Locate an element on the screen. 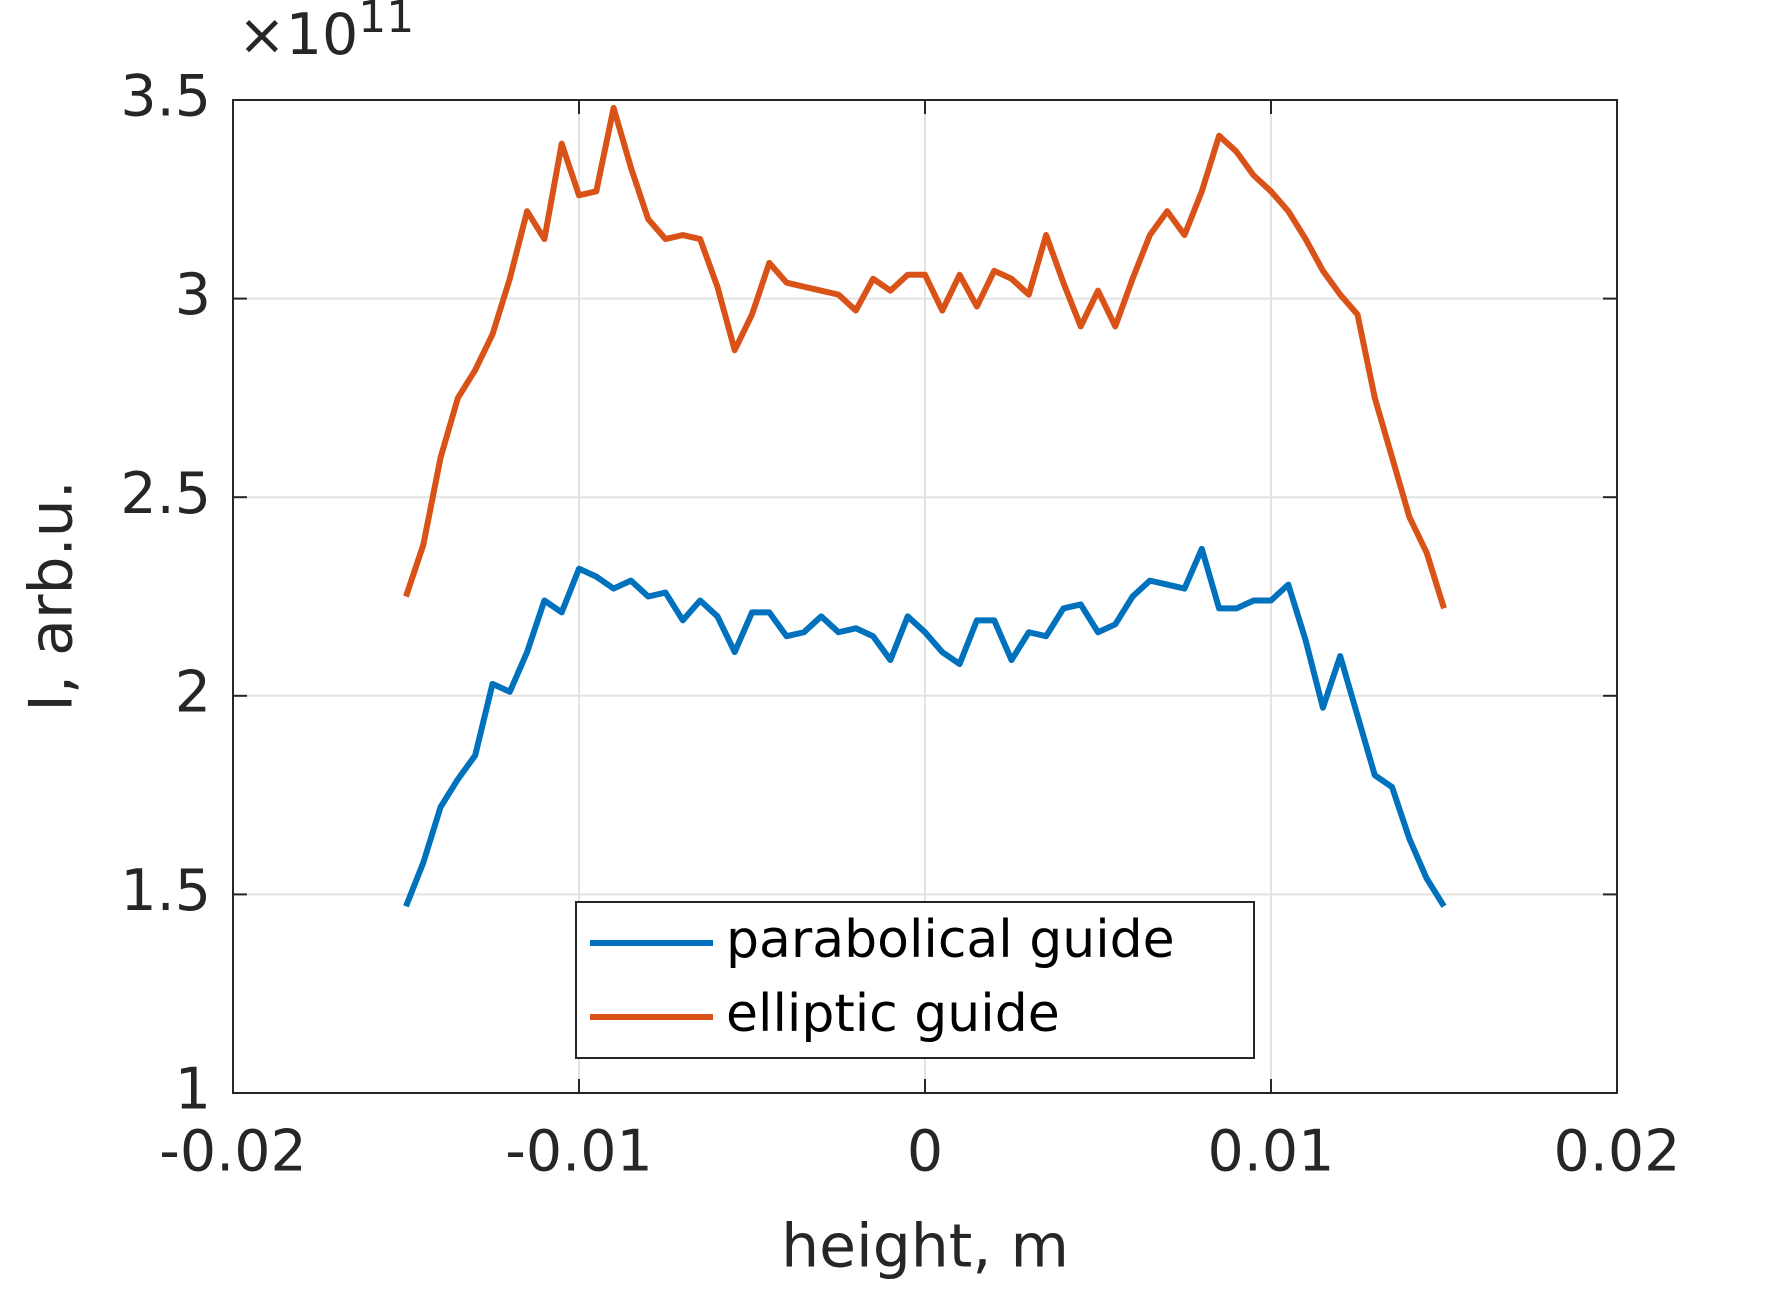 The width and height of the screenshot is (1781, 1291). legend-box is located at coordinates (915, 980).